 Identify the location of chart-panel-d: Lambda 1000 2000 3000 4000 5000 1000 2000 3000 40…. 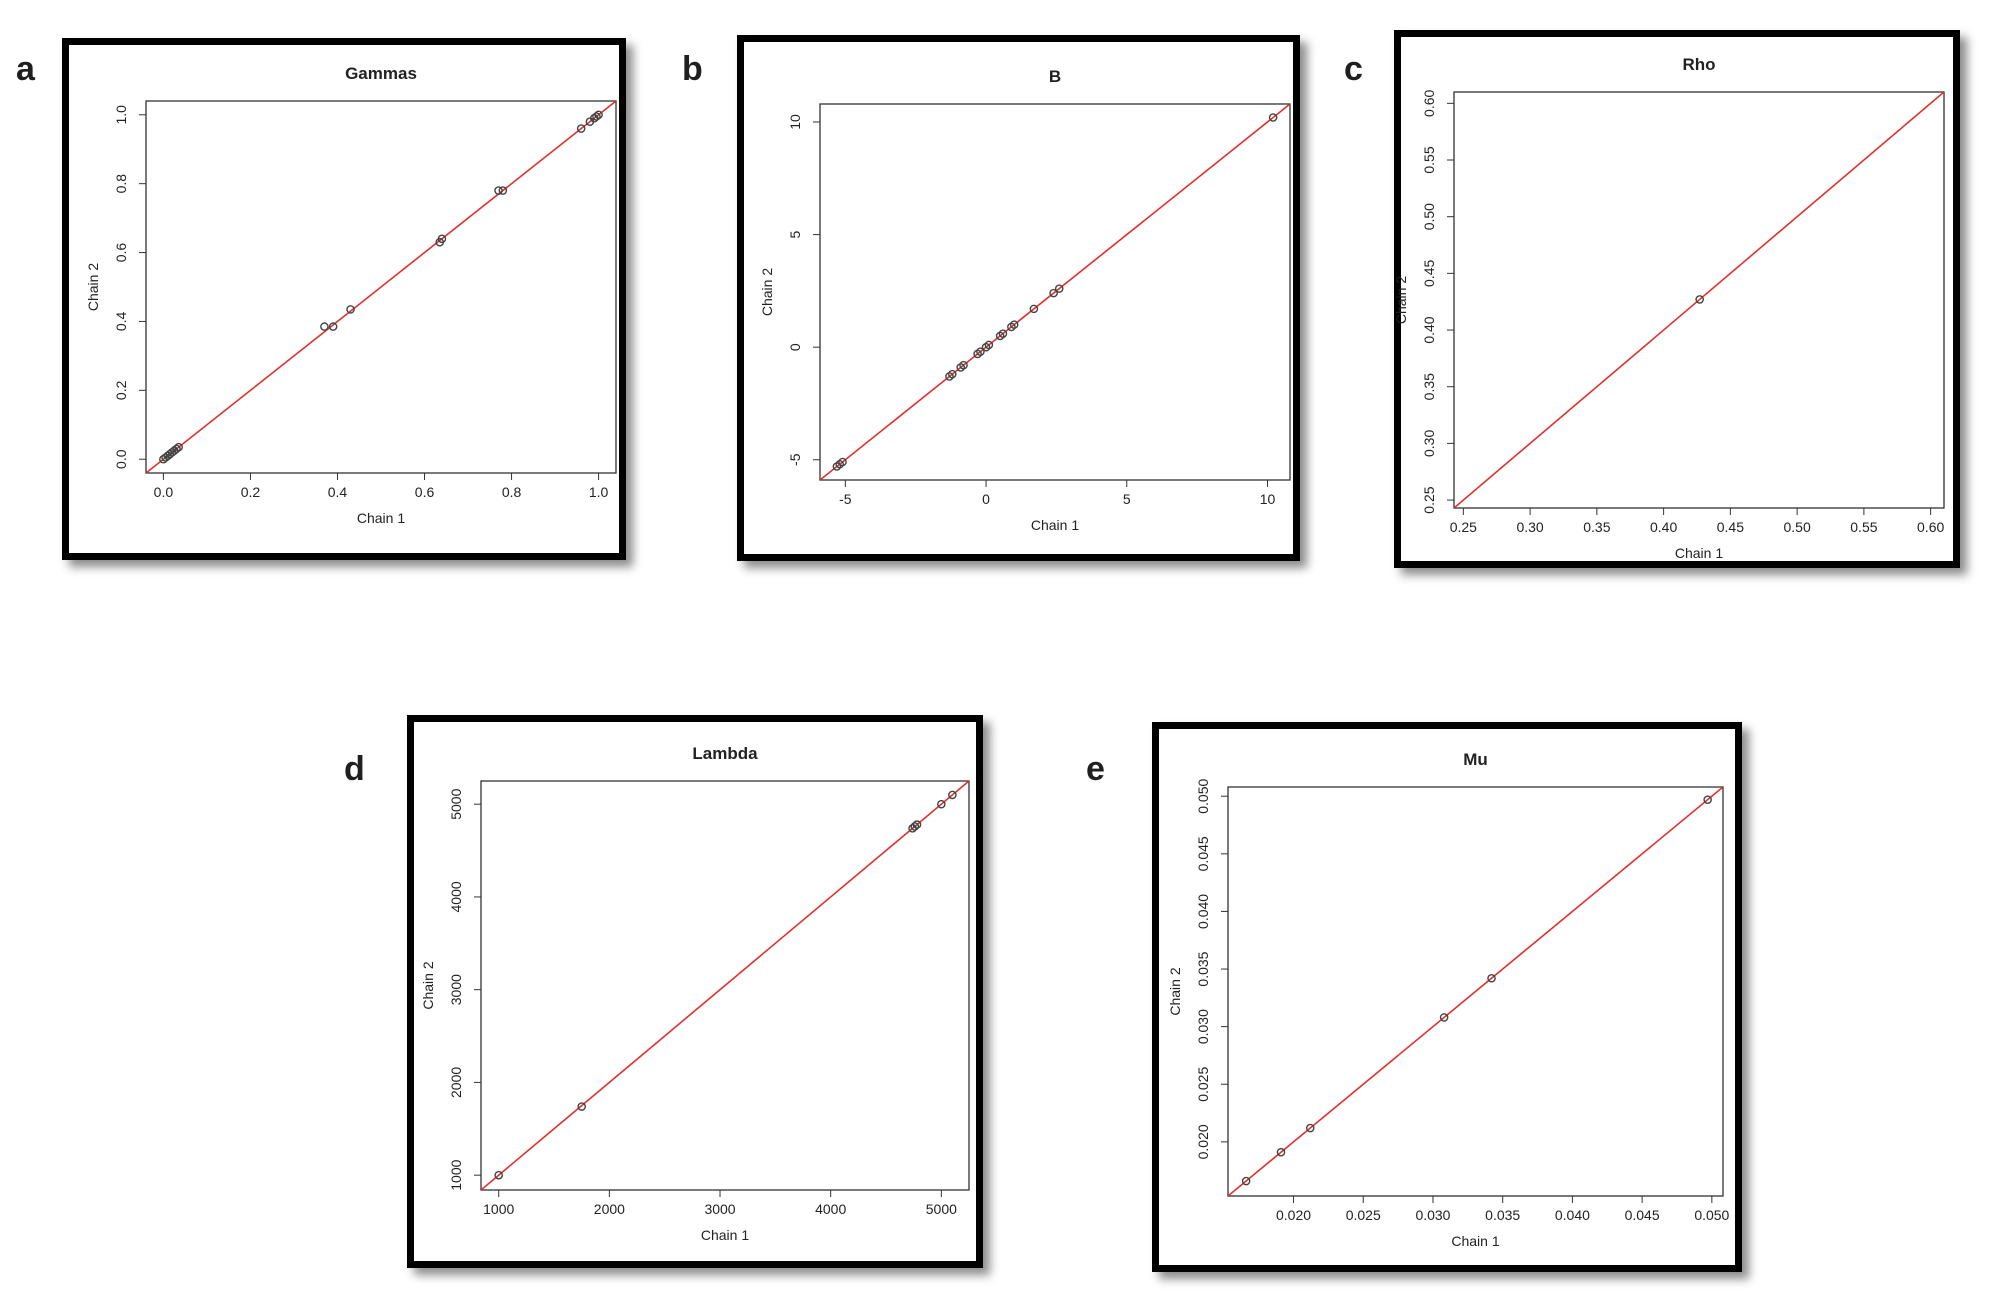
(695, 991).